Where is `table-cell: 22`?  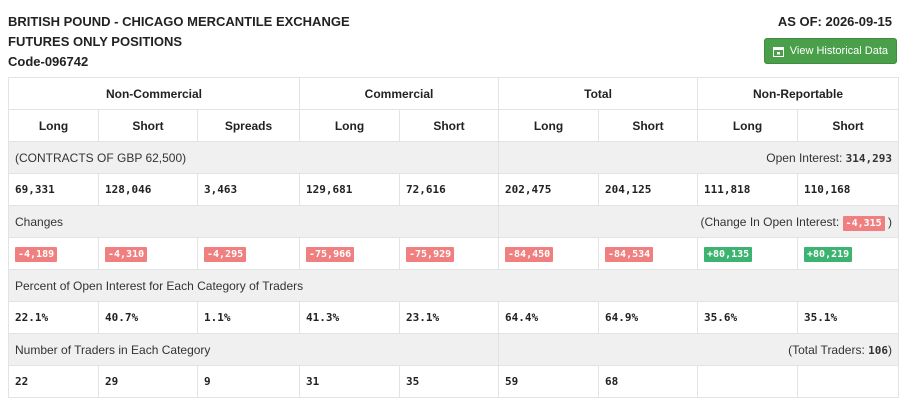 table-cell: 22 is located at coordinates (53, 381).